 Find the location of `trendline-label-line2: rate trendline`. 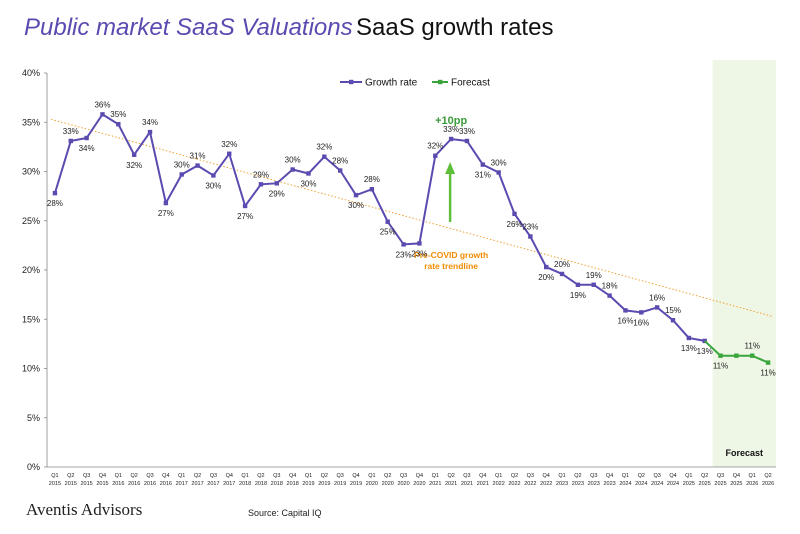

trendline-label-line2: rate trendline is located at coordinates (451, 266).